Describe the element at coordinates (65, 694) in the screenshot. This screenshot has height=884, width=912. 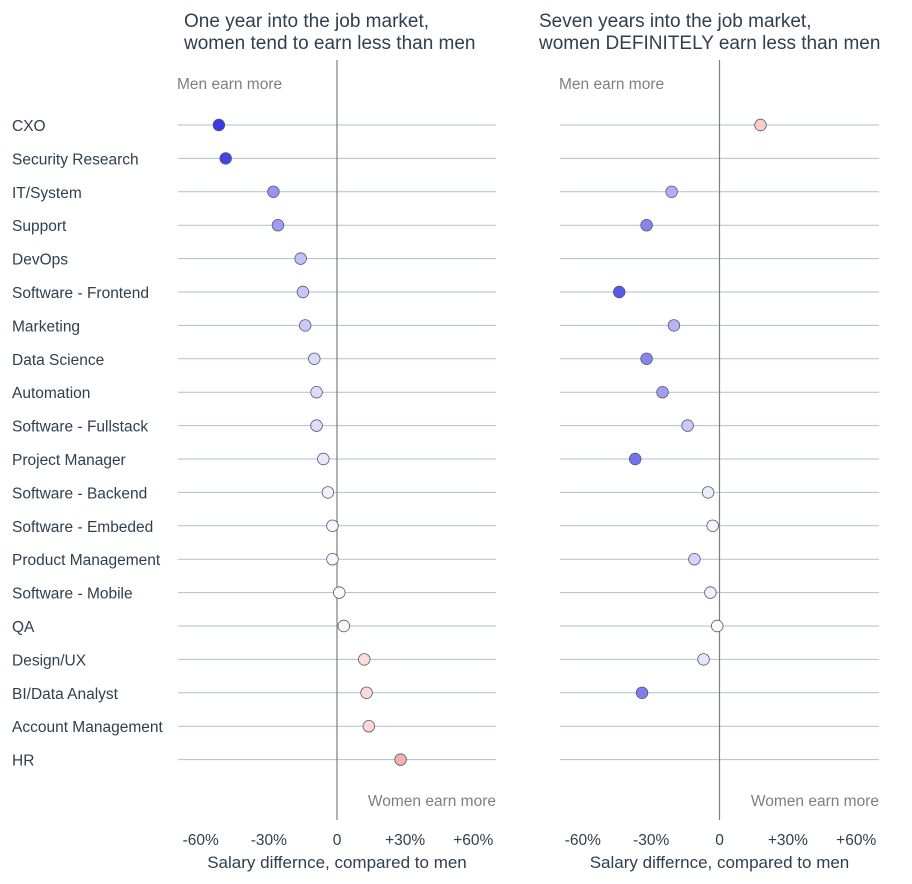
I see `category-label: BI/Data Analyst` at that location.